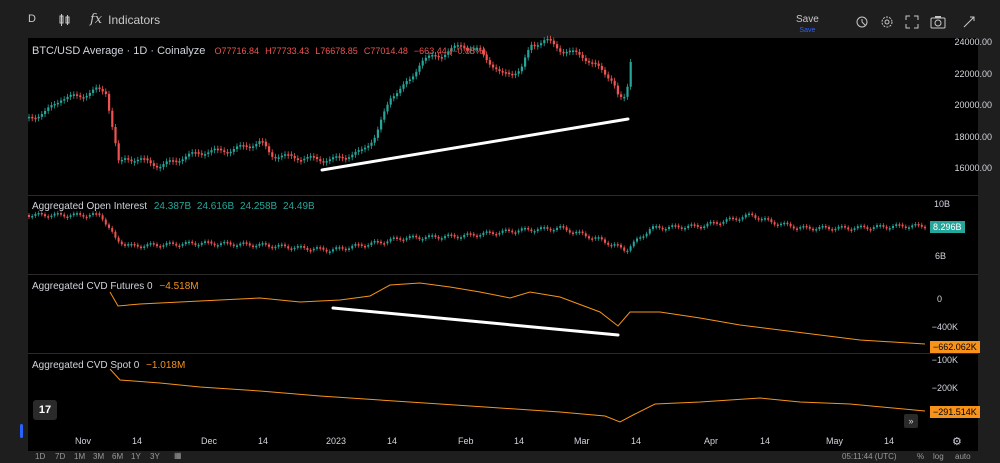 Image resolution: width=1000 pixels, height=463 pixels. What do you see at coordinates (90, 206) in the screenshot?
I see `oi-title: Aggregated Open Interest` at bounding box center [90, 206].